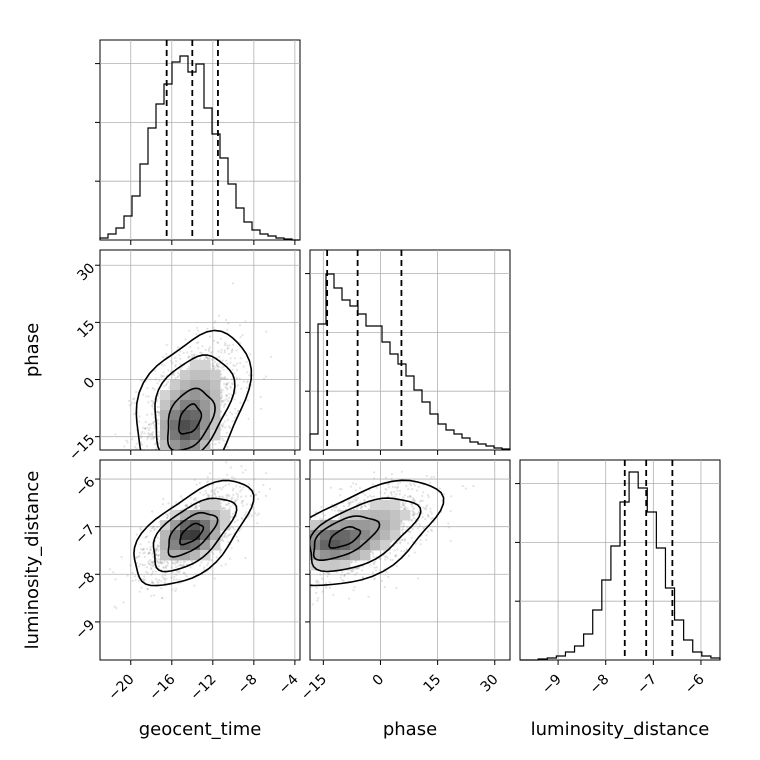 The height and width of the screenshot is (760, 760). Describe the element at coordinates (32, 560) in the screenshot. I see `y-axis-label-luminosity-distance: luminosity_distance` at that location.